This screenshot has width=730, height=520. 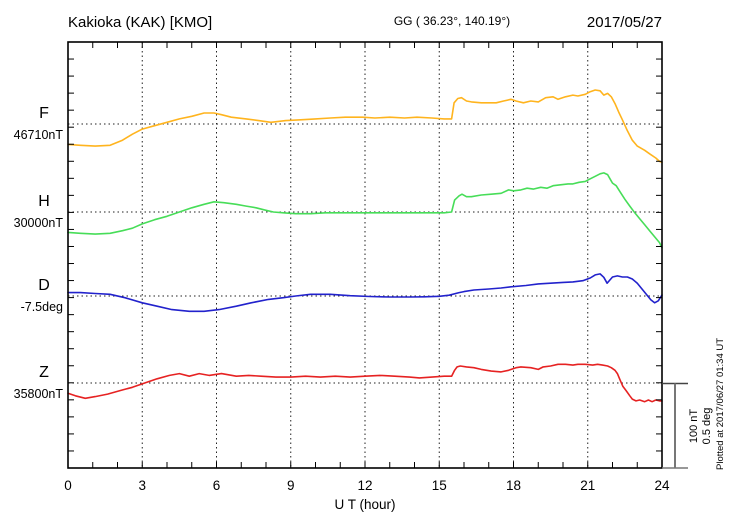 What do you see at coordinates (68, 485) in the screenshot?
I see `x-tick-label-0: 0` at bounding box center [68, 485].